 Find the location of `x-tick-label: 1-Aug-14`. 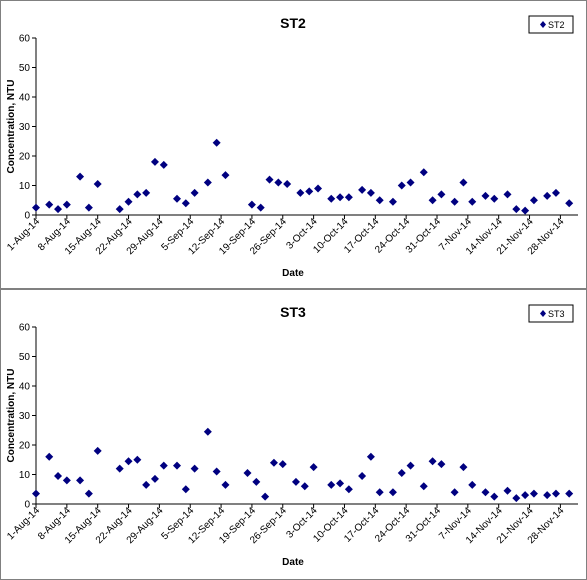

x-tick-label: 1-Aug-14 is located at coordinates (23, 523).